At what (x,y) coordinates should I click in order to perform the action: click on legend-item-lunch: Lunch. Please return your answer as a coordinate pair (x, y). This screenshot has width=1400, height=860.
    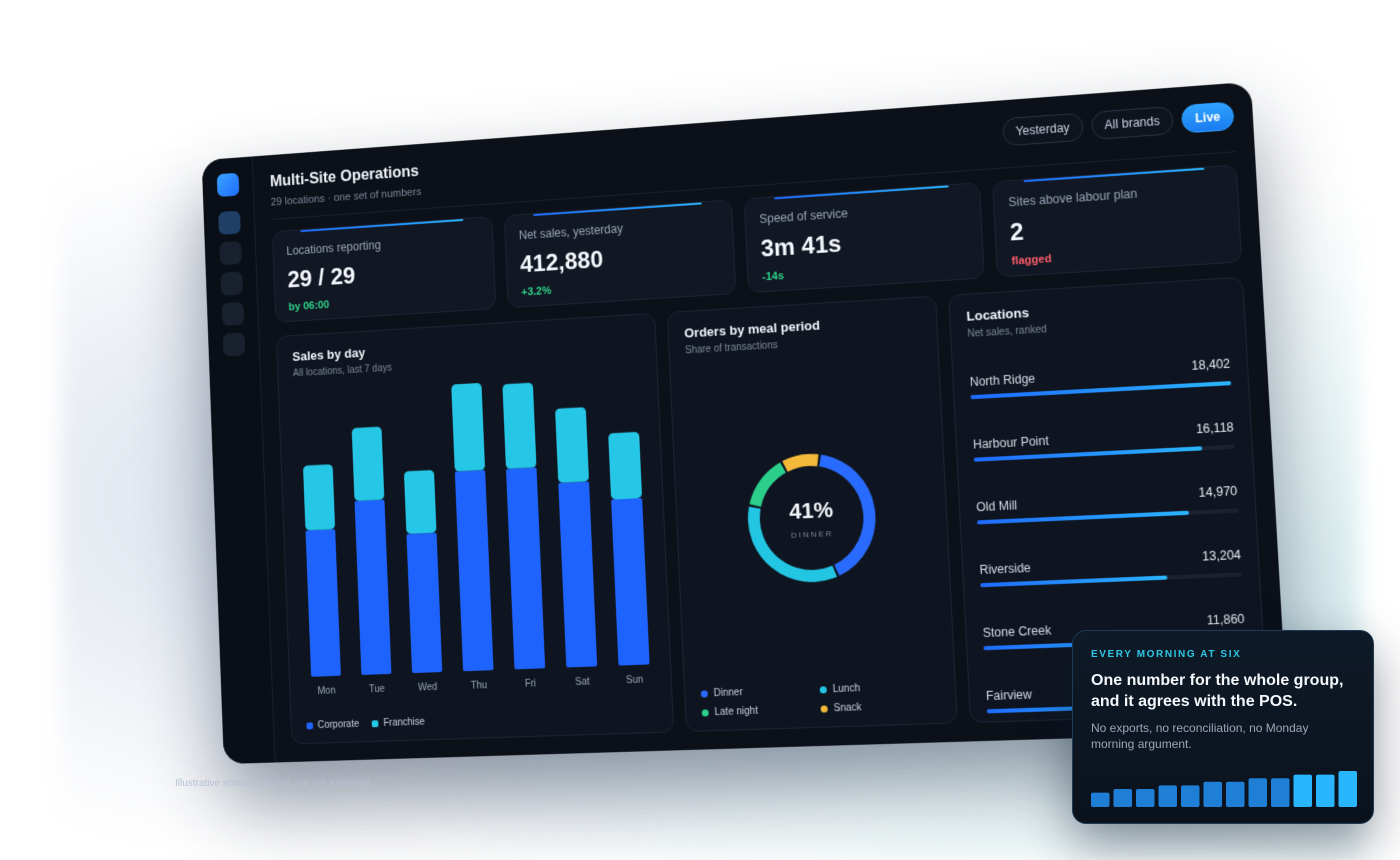
    Looking at the image, I should click on (879, 687).